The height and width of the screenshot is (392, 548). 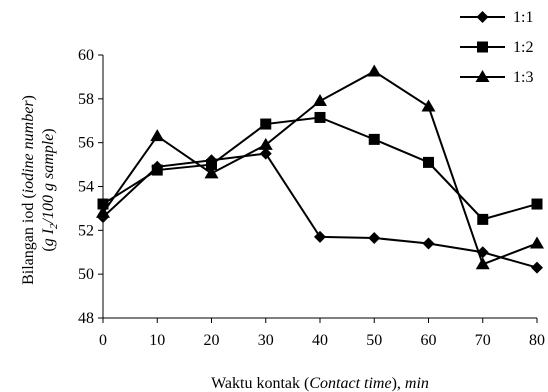 I want to click on x-axis-title: Waktu kontak (Contact time), min, so click(x=320, y=383).